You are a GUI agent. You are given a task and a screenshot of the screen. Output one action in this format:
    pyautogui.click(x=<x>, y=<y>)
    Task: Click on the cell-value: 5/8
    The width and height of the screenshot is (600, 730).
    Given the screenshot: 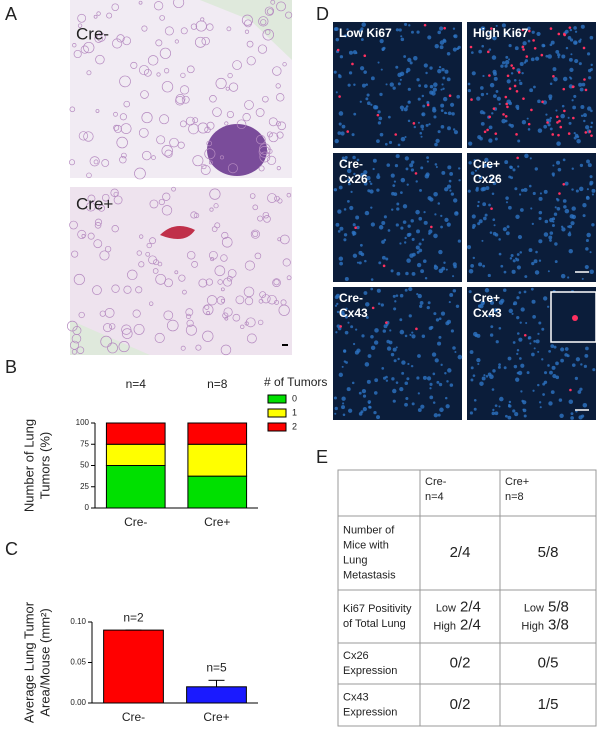 What is the action you would take?
    pyautogui.click(x=558, y=606)
    